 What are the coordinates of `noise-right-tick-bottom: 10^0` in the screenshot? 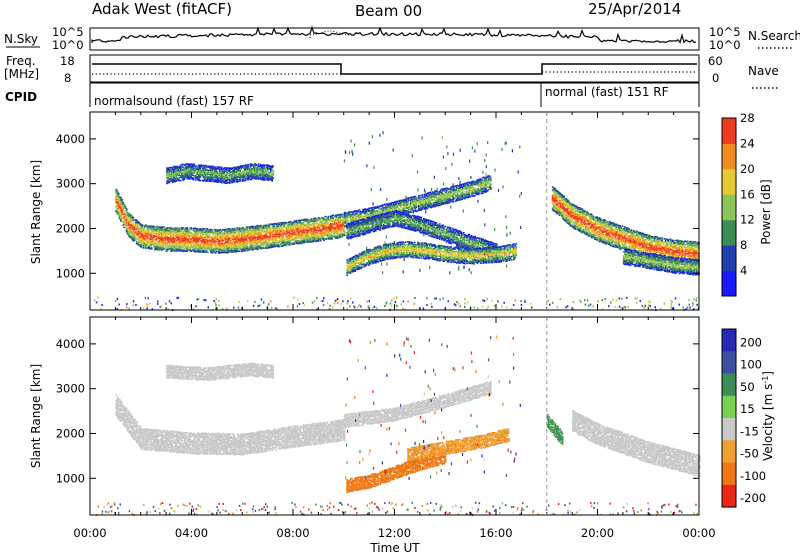 It's located at (725, 45).